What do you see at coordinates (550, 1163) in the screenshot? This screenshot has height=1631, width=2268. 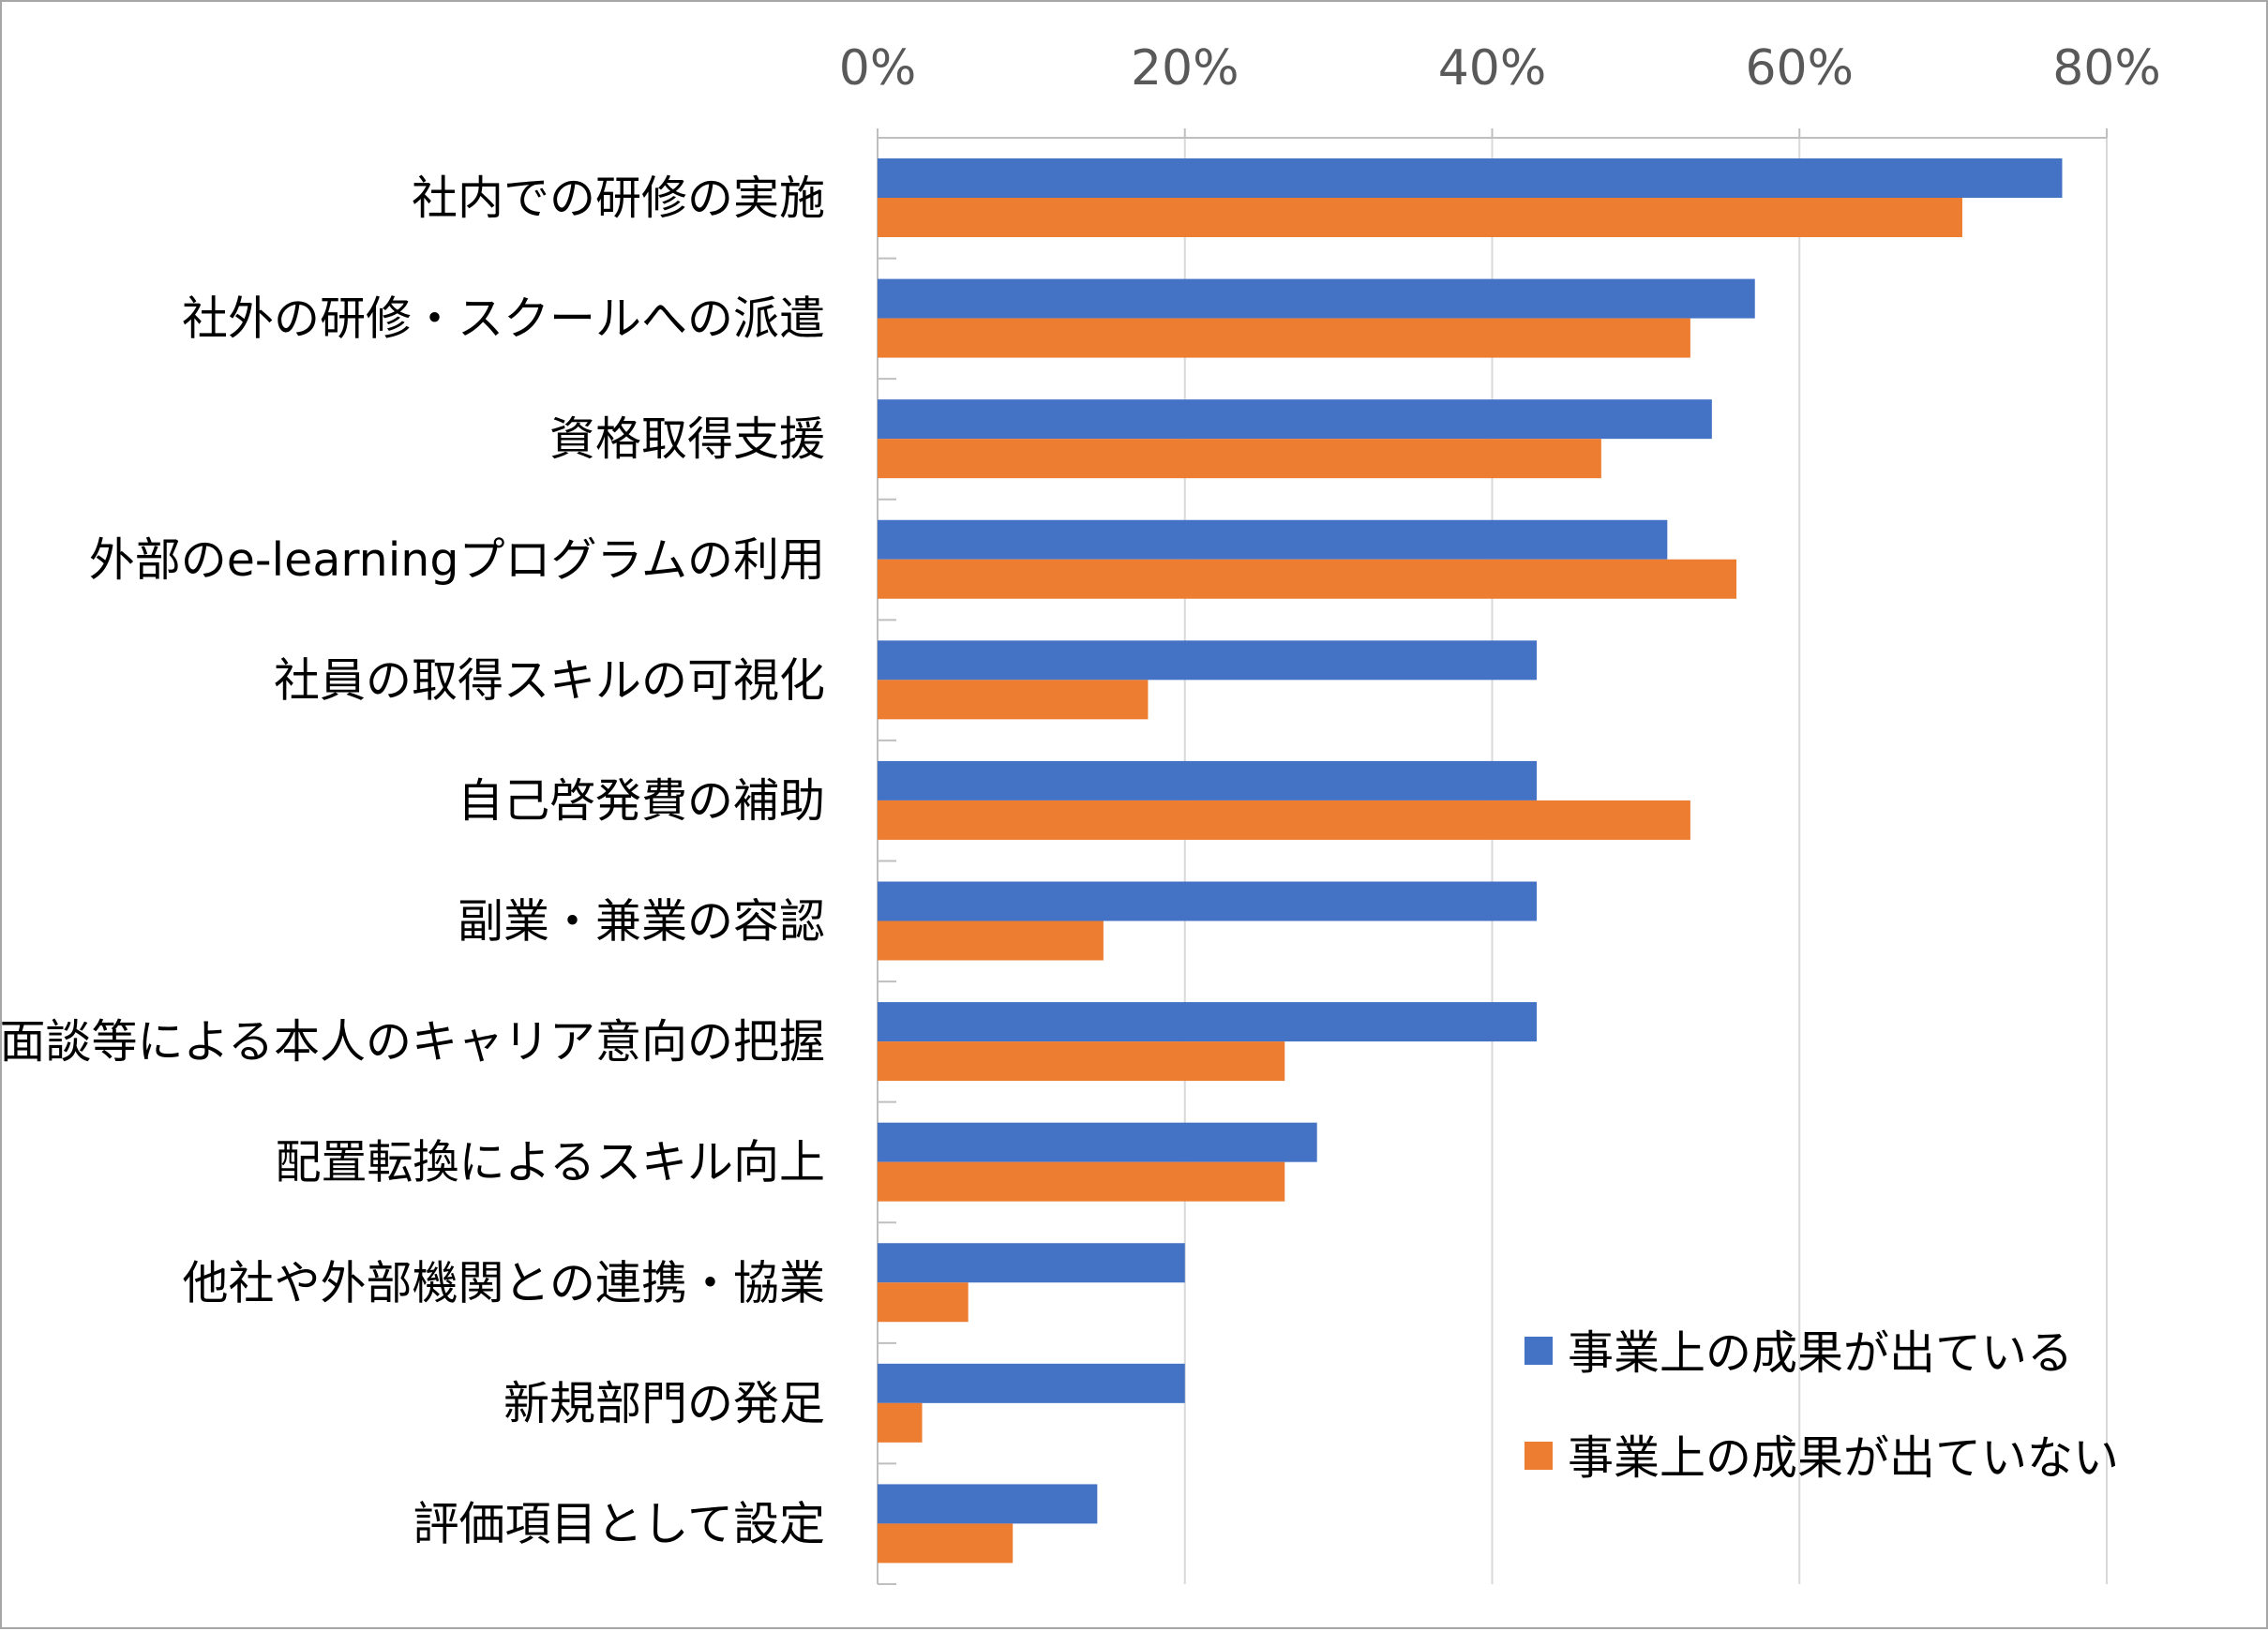 I see `category-label: 配置転換によるスキル向上` at bounding box center [550, 1163].